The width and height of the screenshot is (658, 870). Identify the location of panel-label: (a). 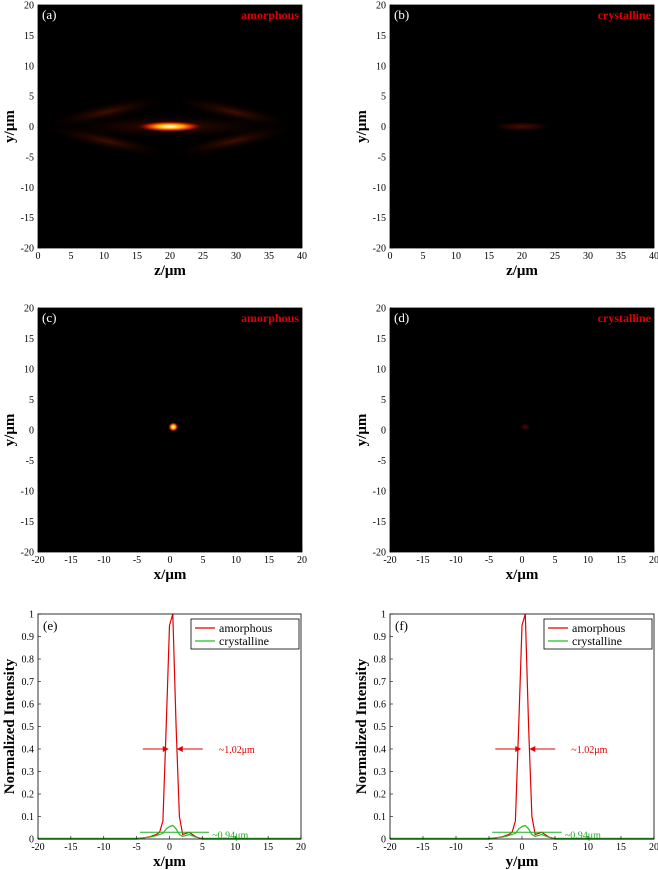
(49, 14).